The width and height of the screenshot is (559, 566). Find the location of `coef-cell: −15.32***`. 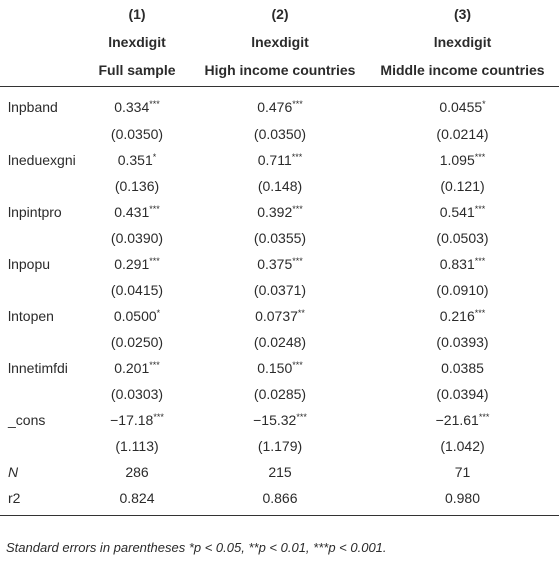

coef-cell: −15.32*** is located at coordinates (280, 420).